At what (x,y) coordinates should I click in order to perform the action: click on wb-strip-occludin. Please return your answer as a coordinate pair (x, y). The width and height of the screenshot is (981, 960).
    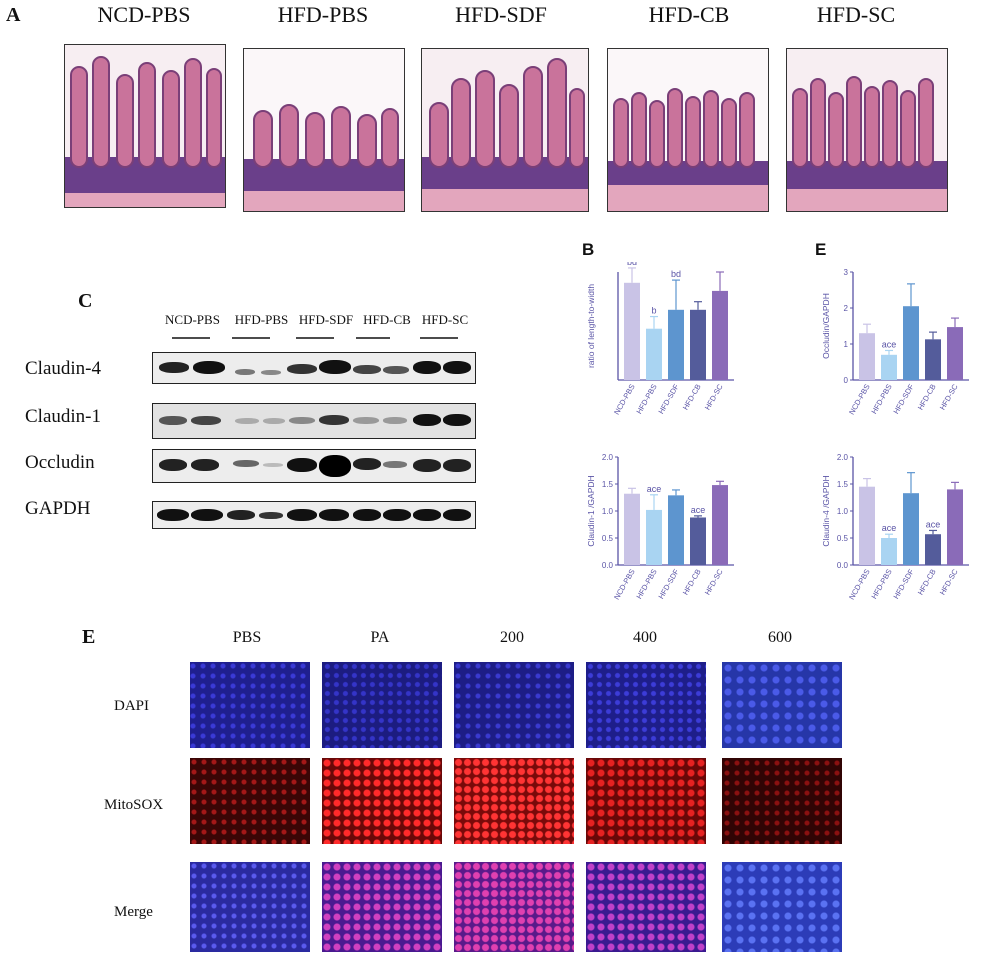
    Looking at the image, I should click on (314, 466).